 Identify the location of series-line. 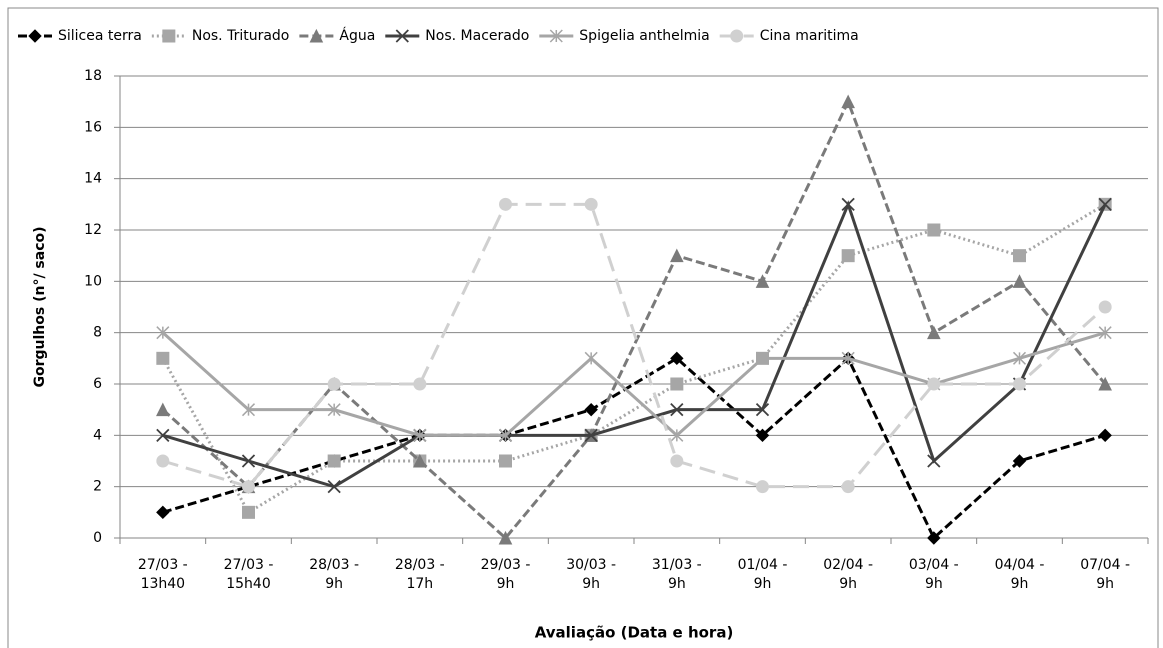
(633, 384).